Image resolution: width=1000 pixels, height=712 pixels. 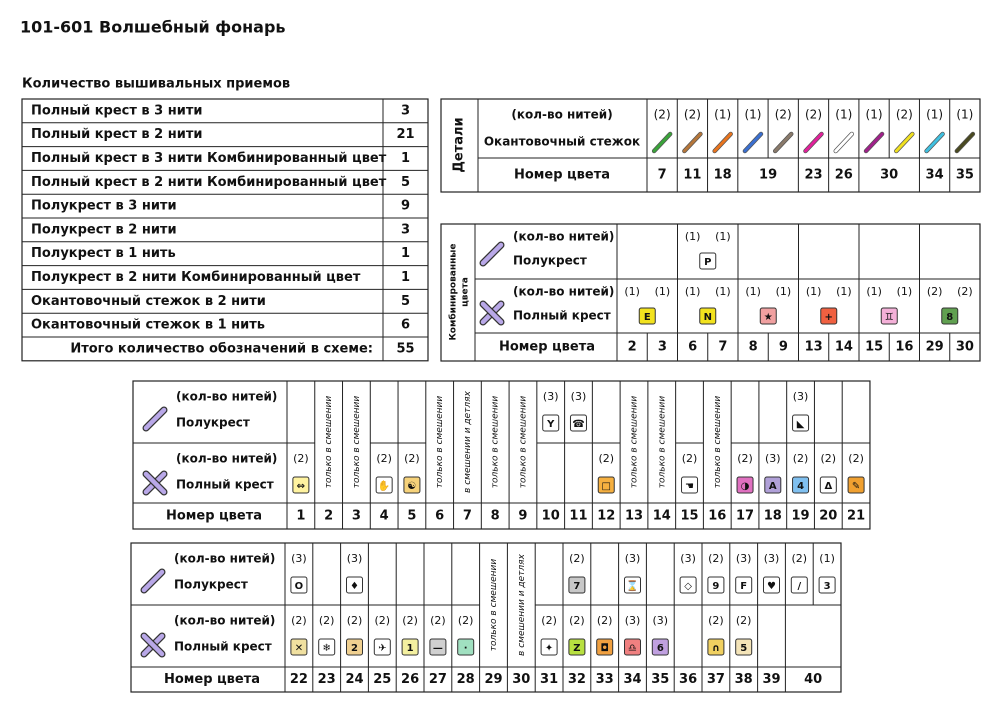 I want to click on color-number: 23, so click(x=813, y=175).